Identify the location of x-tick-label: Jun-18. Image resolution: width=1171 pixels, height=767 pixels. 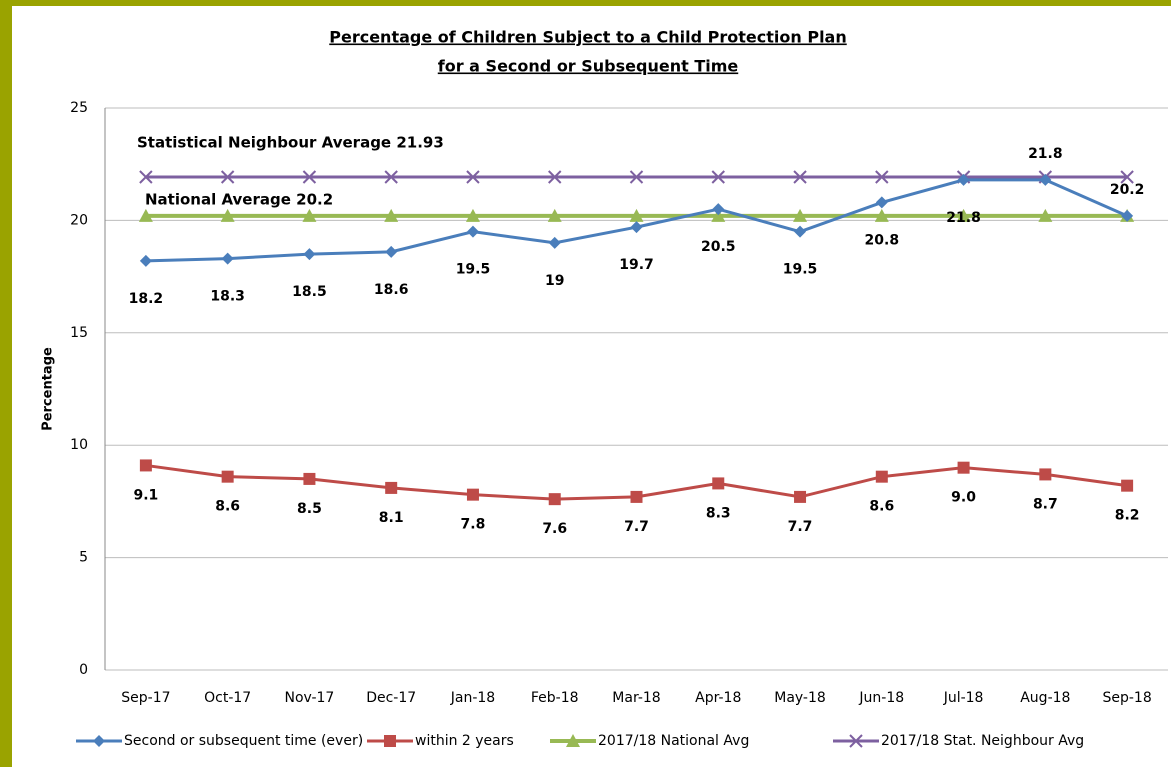
(881, 698).